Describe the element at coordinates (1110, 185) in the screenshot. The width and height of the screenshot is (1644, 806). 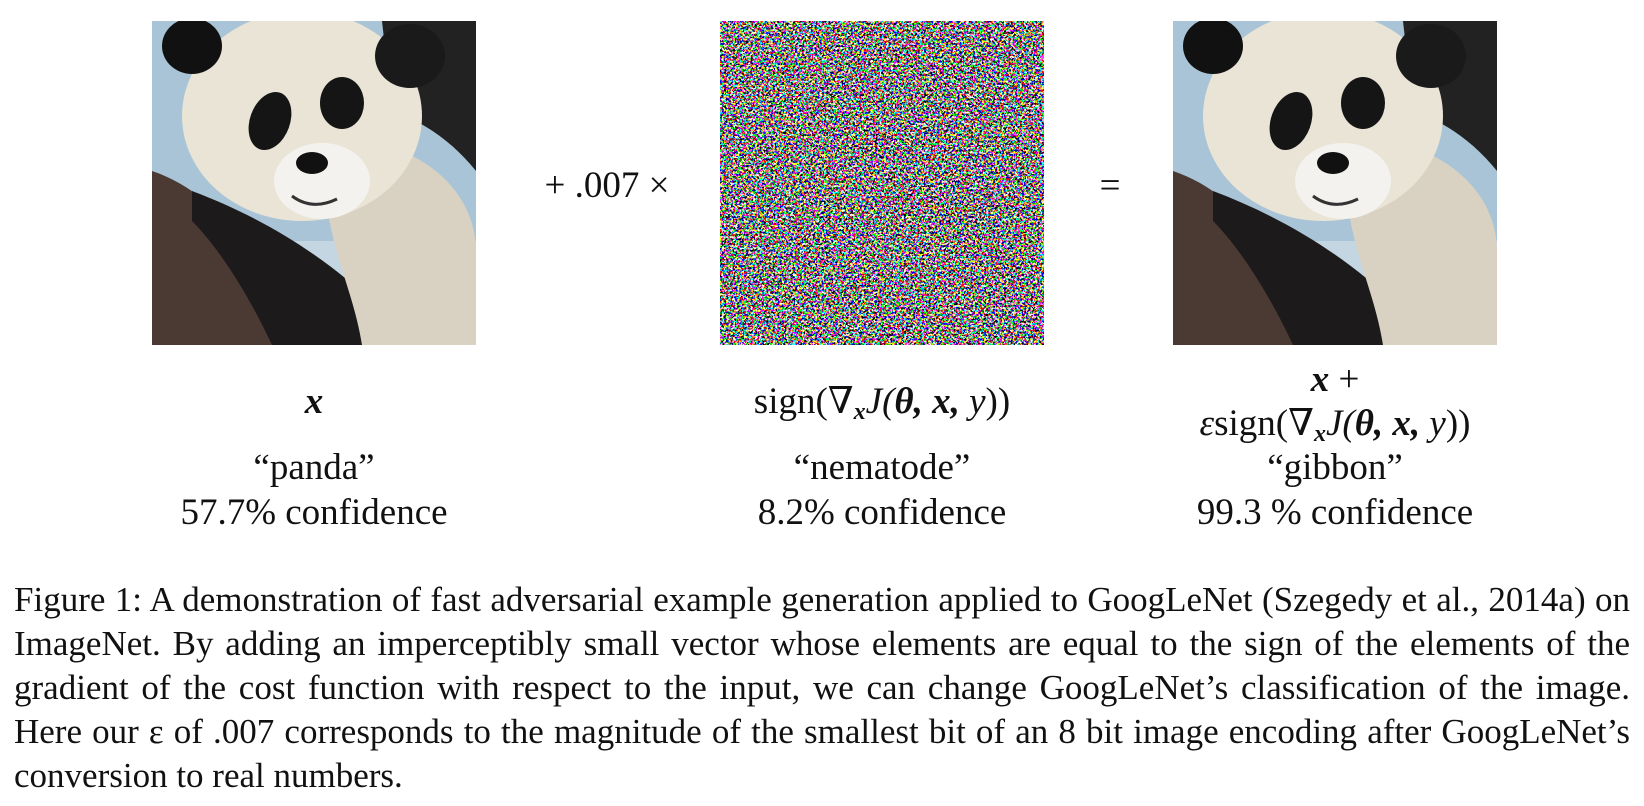
I see `operator: =` at that location.